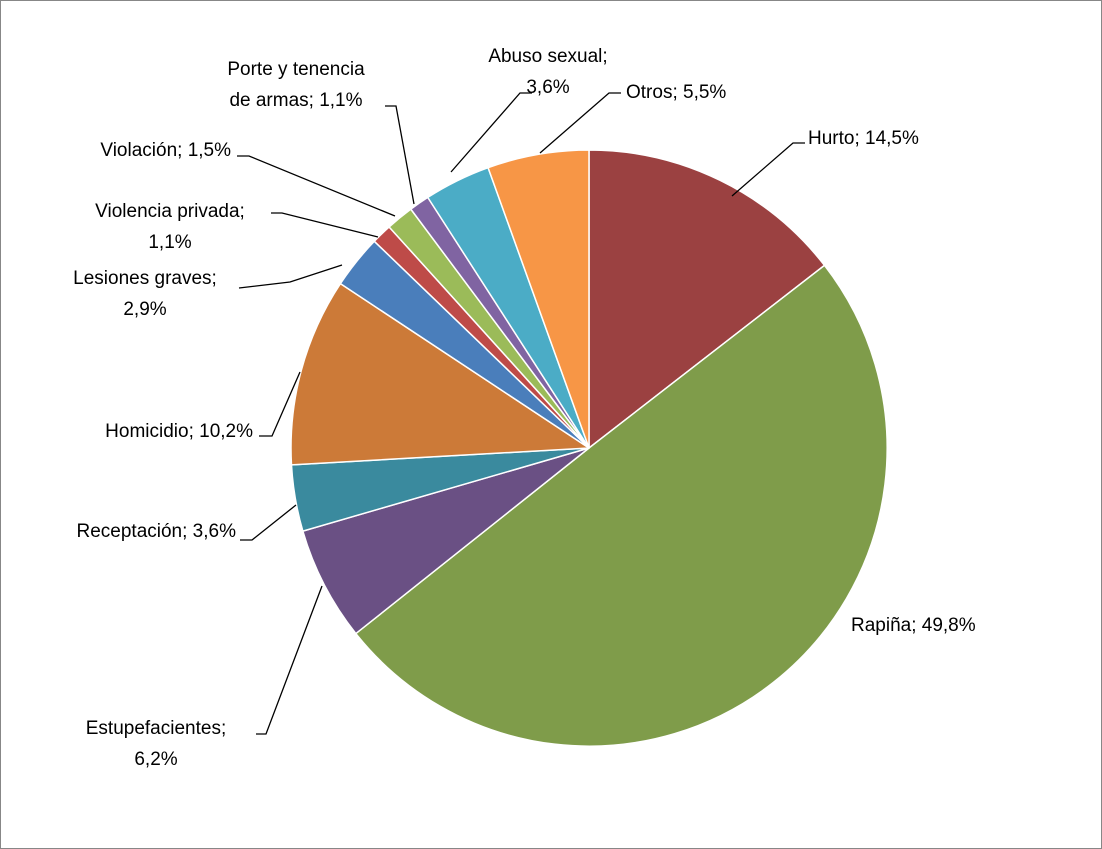 The width and height of the screenshot is (1102, 849). Describe the element at coordinates (170, 227) in the screenshot. I see `slice-label-6: Violencia privada; 1,1%` at that location.